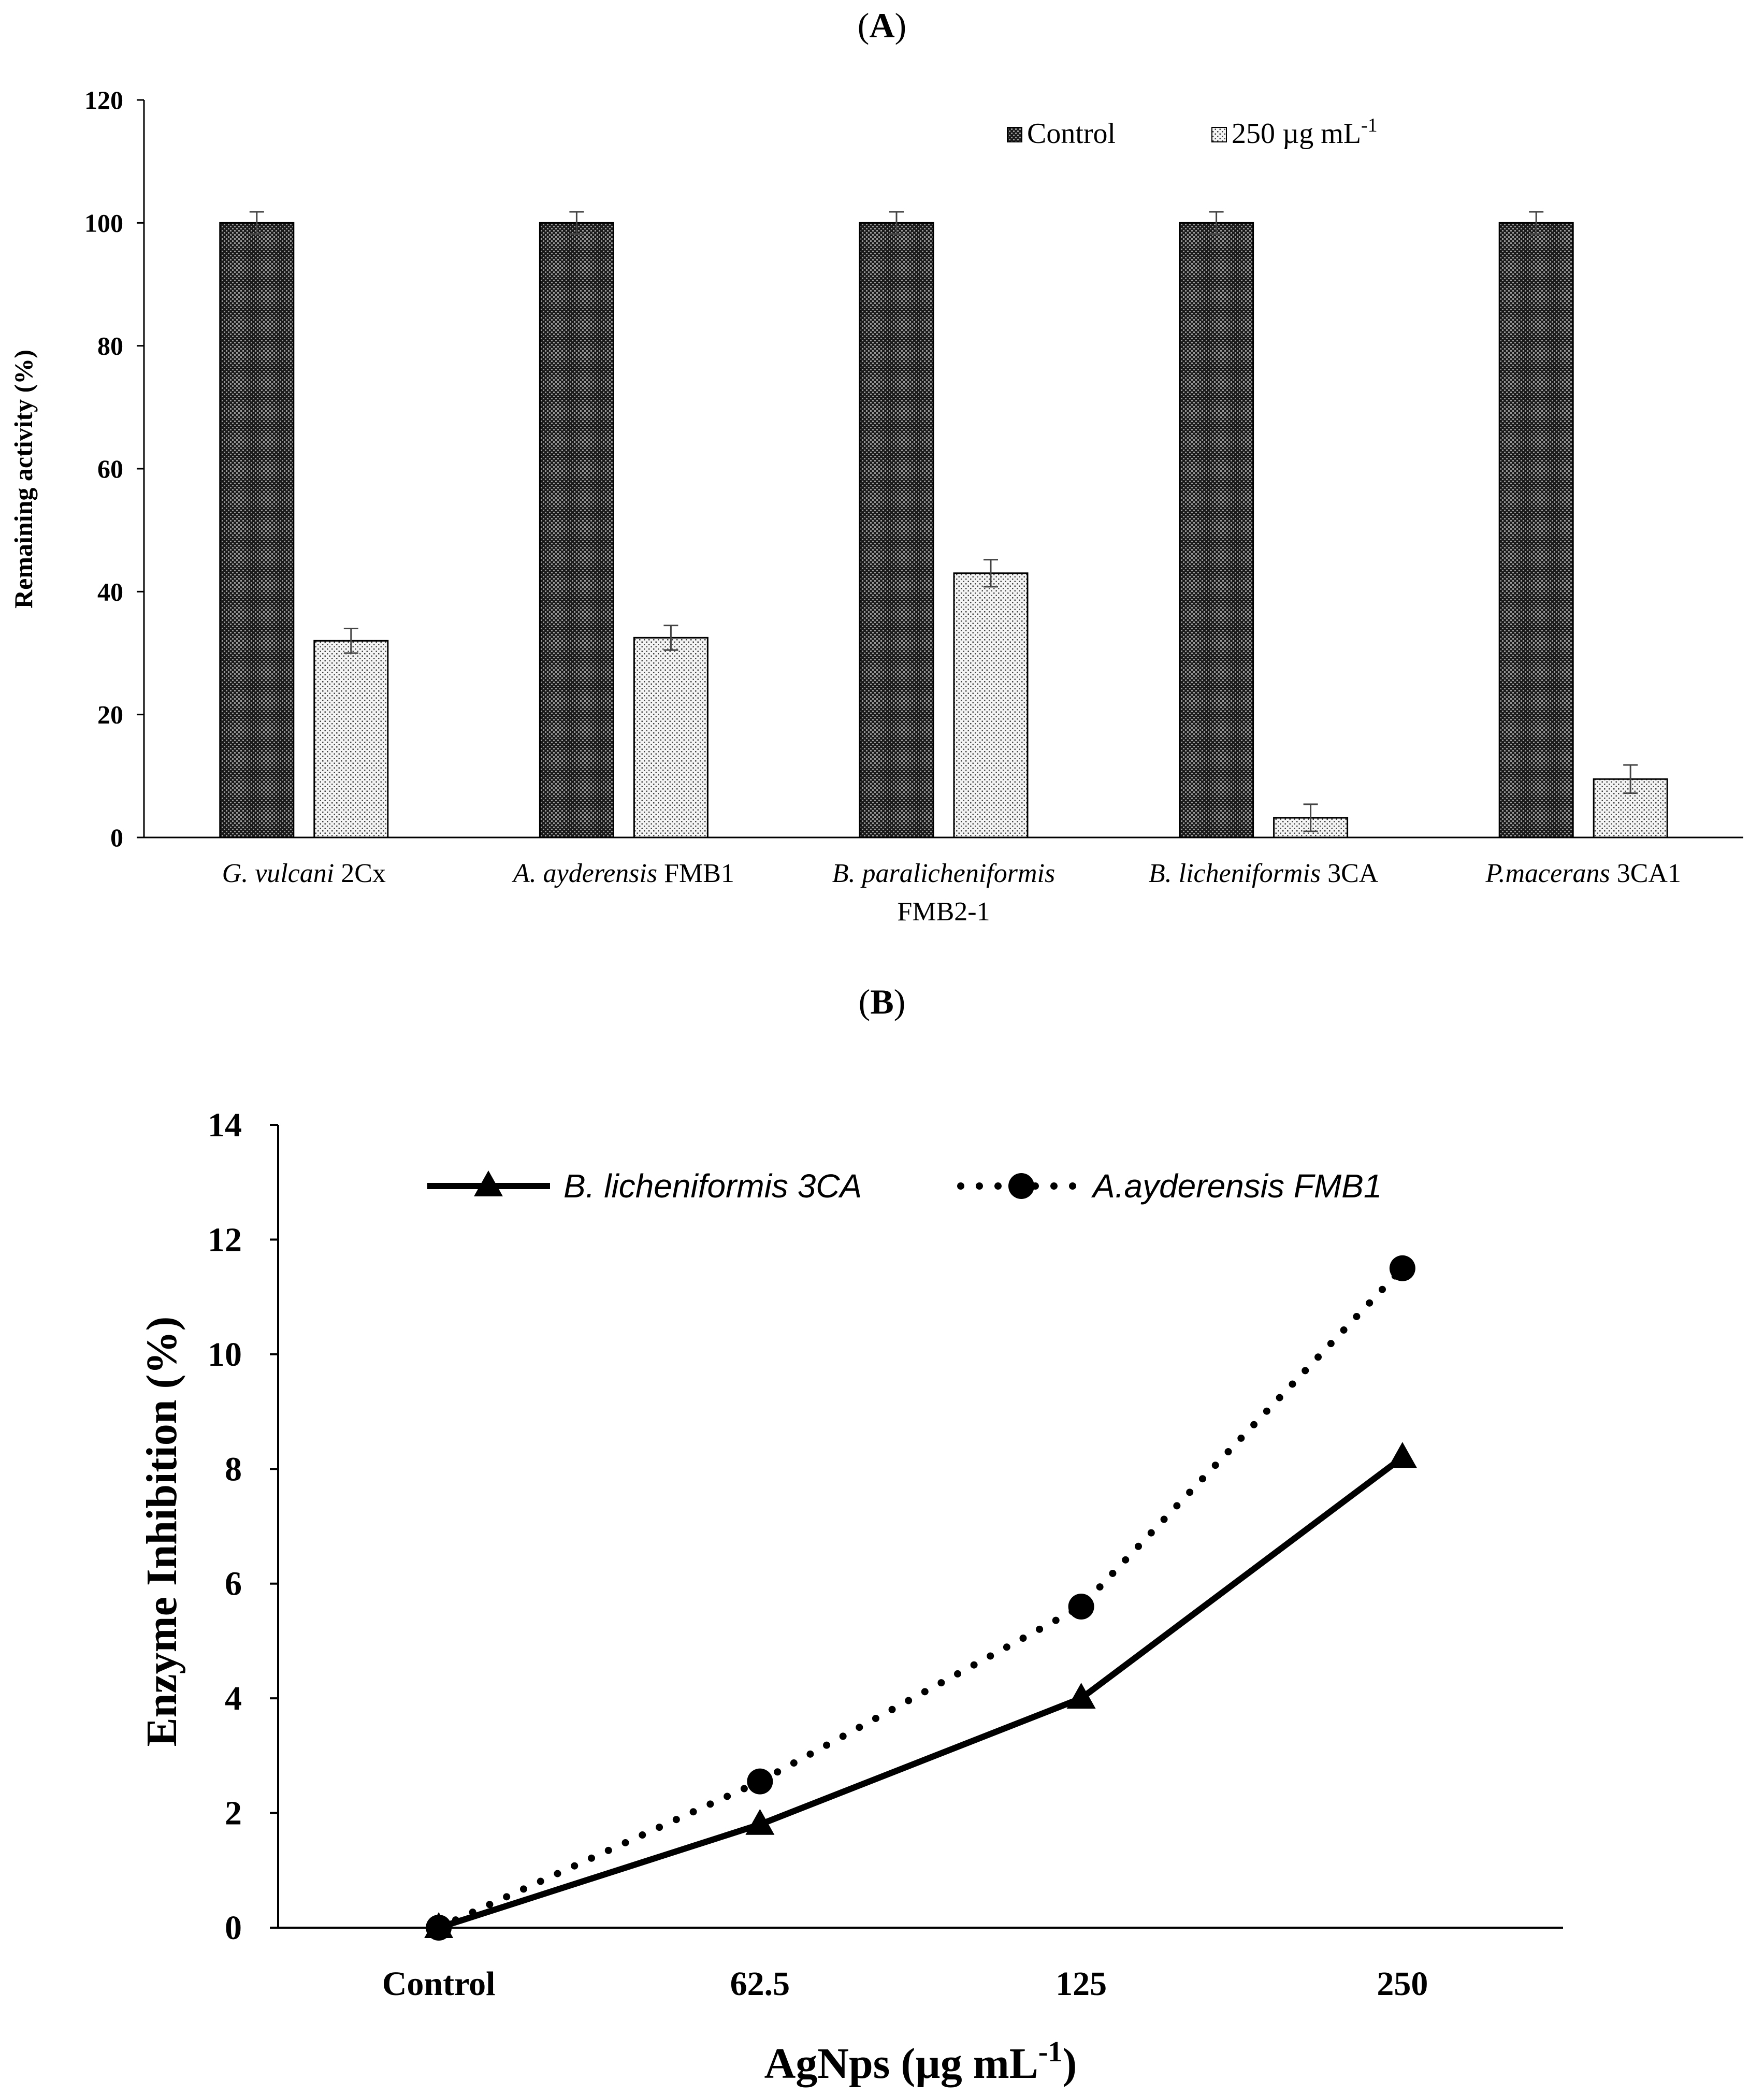 The image size is (1764, 2096). What do you see at coordinates (103, 223) in the screenshot?
I see `y-tick-label: 100` at bounding box center [103, 223].